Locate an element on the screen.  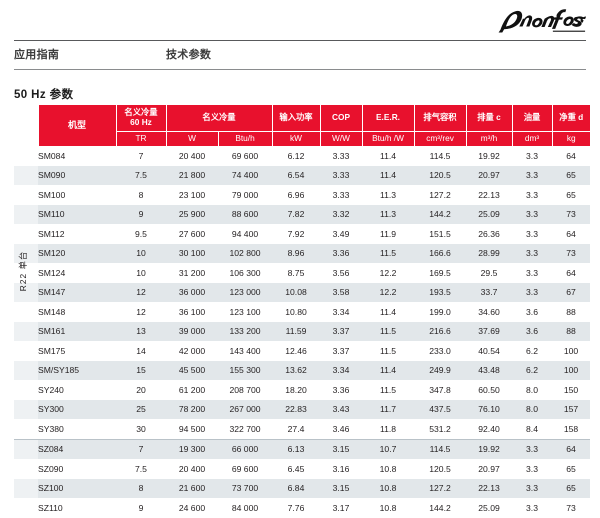
header-units-gutter is located at coordinates (26, 138).